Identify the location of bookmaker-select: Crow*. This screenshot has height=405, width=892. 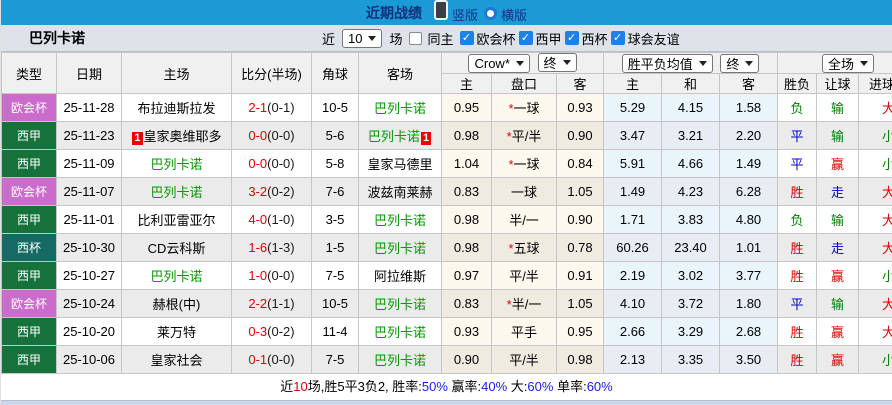
(499, 63).